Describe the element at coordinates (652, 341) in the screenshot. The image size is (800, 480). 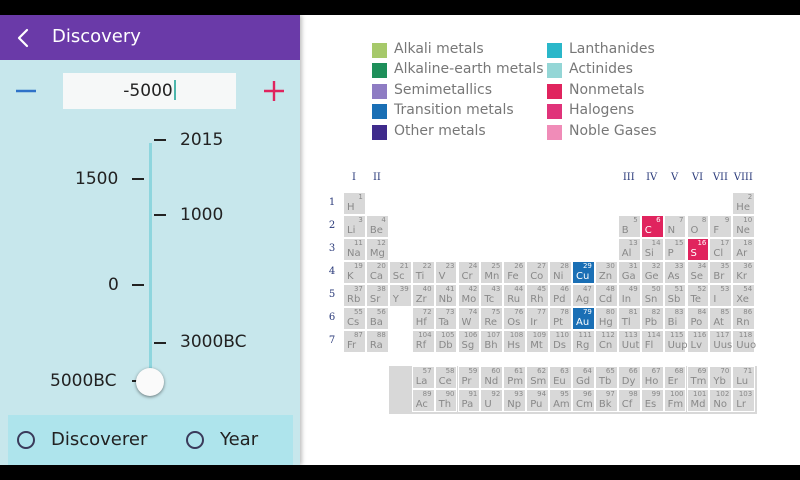
I see `element-cell-fl: 114 Fl` at that location.